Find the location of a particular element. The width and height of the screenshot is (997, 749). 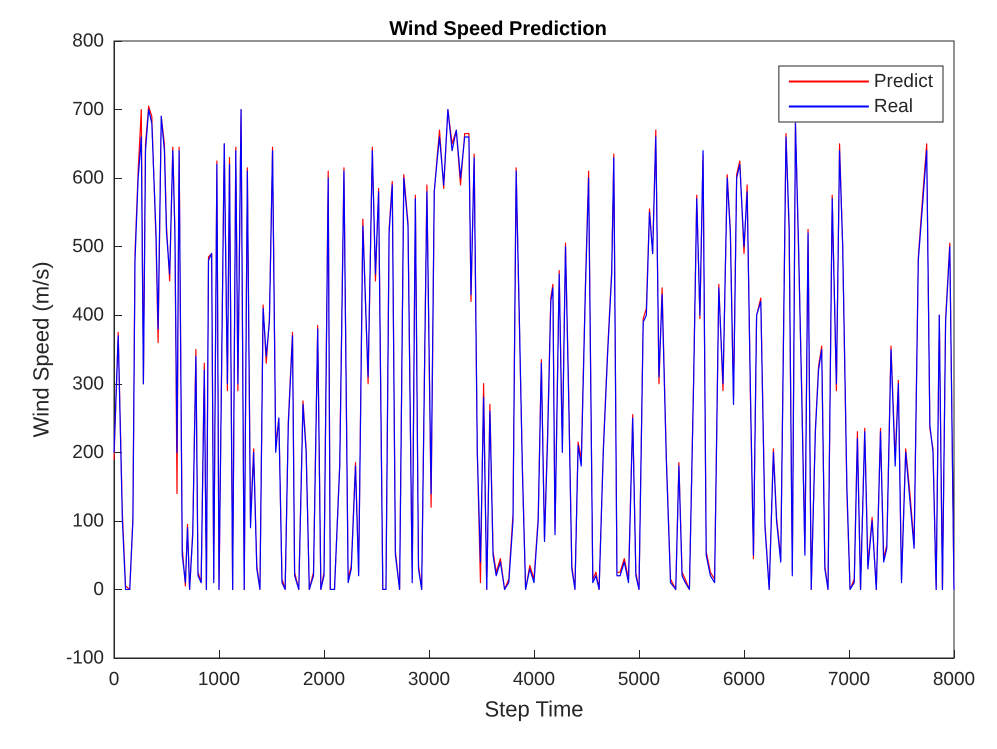

chart-title: Wind Speed Prediction is located at coordinates (498, 29).